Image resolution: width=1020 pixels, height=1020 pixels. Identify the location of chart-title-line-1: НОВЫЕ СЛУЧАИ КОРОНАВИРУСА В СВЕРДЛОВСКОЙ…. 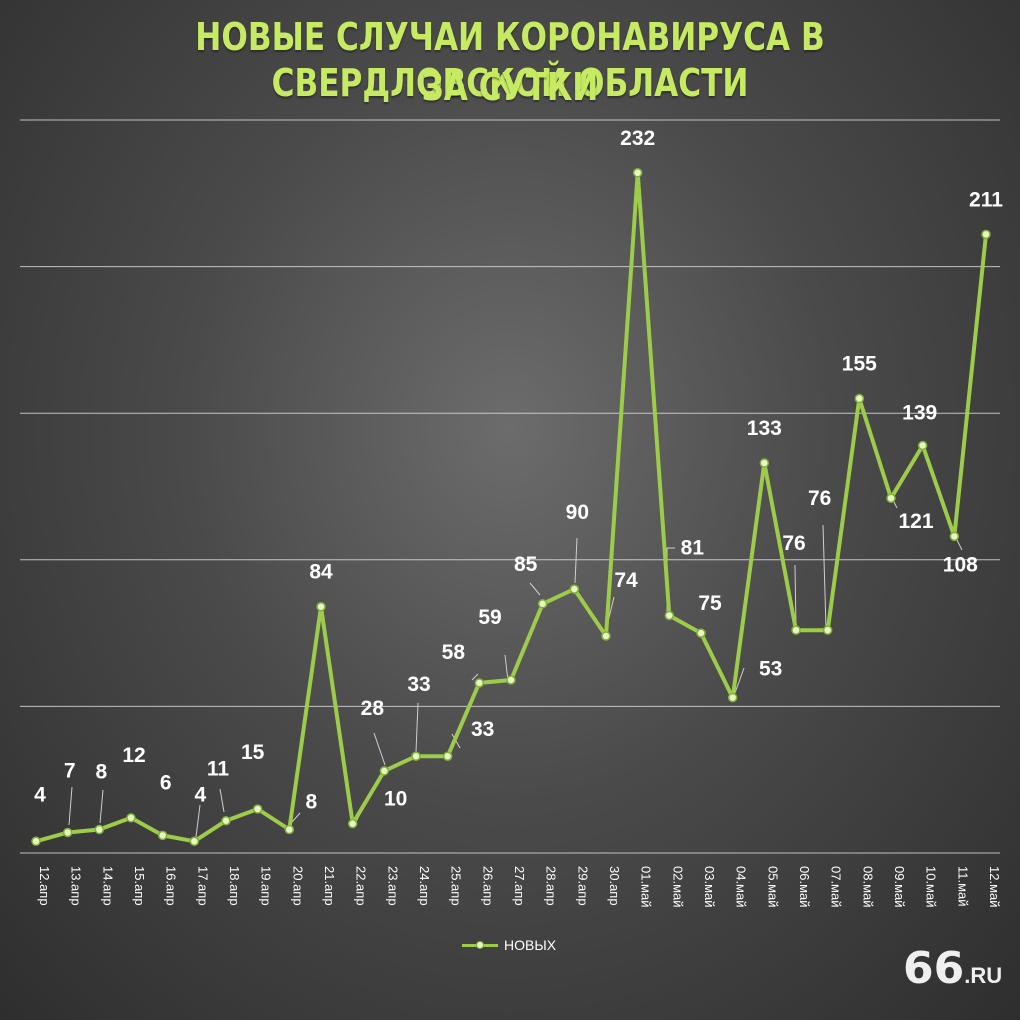
(510, 60).